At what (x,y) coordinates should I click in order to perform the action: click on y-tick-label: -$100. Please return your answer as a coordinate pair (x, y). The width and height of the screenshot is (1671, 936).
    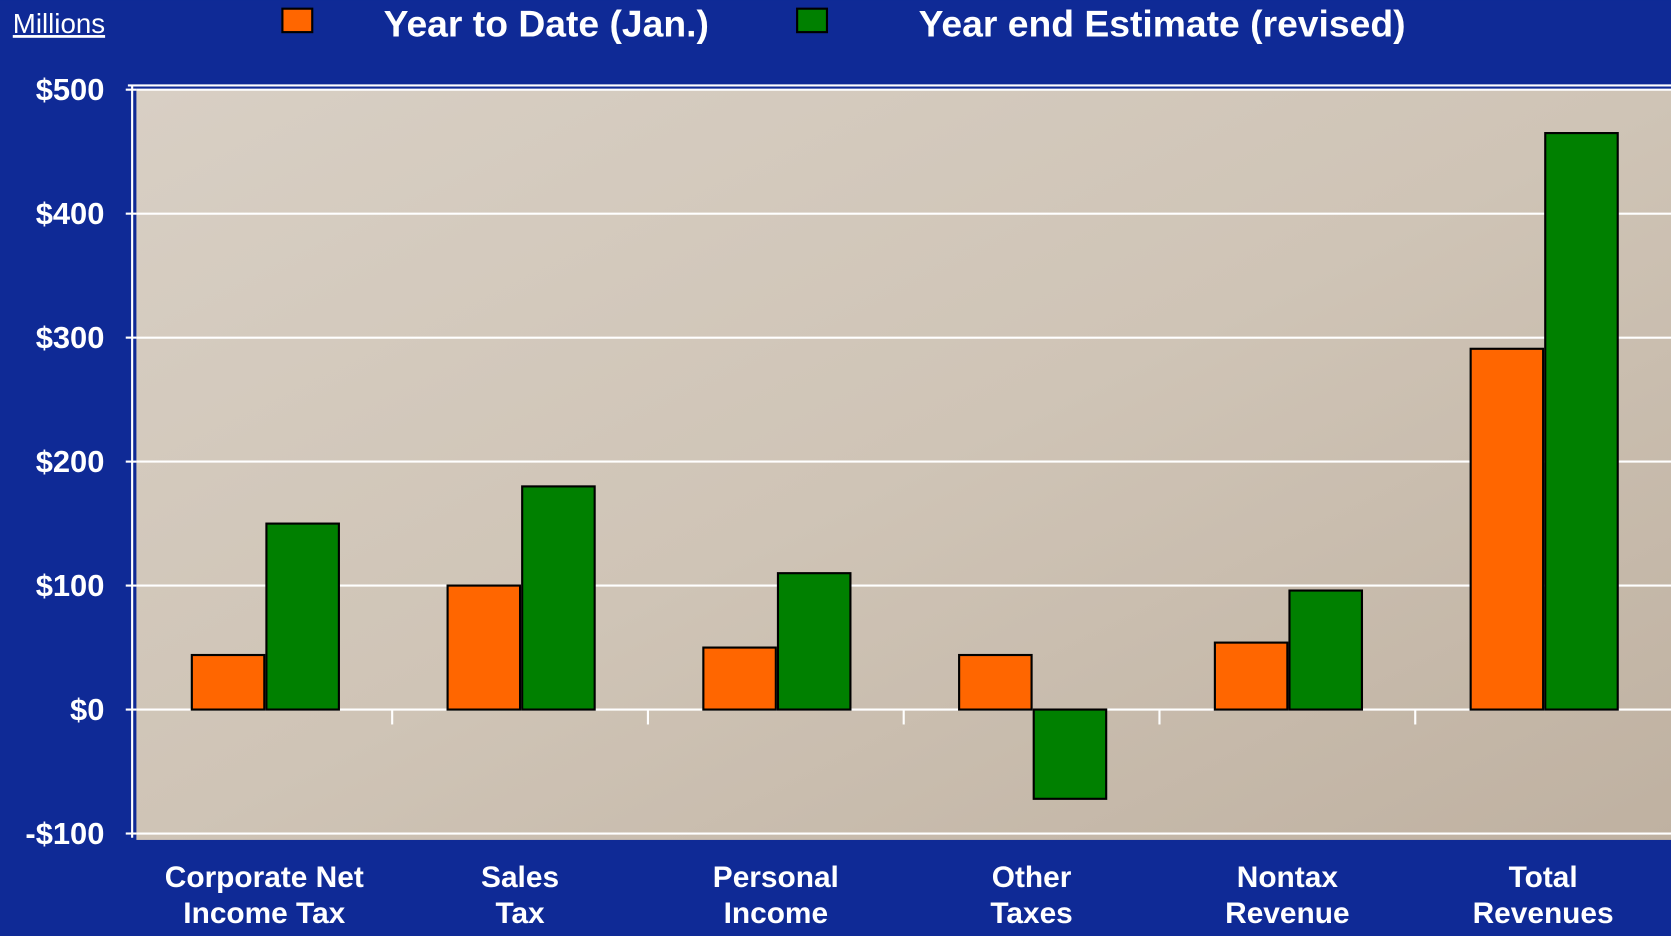
    Looking at the image, I should click on (64, 833).